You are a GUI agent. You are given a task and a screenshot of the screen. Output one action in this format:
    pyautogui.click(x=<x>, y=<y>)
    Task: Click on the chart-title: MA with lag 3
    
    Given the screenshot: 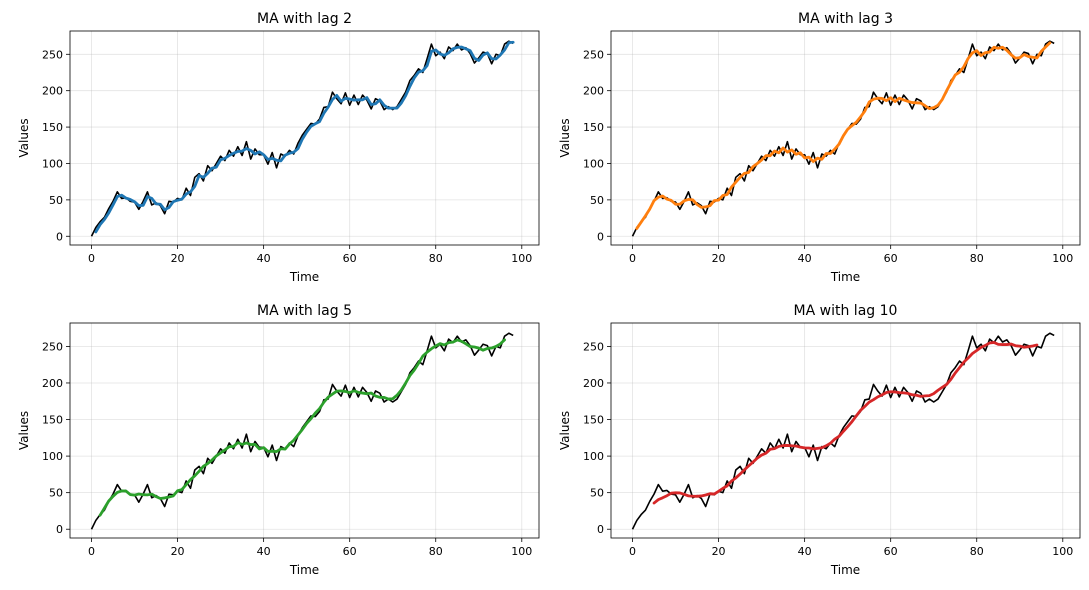 What is the action you would take?
    pyautogui.click(x=845, y=19)
    